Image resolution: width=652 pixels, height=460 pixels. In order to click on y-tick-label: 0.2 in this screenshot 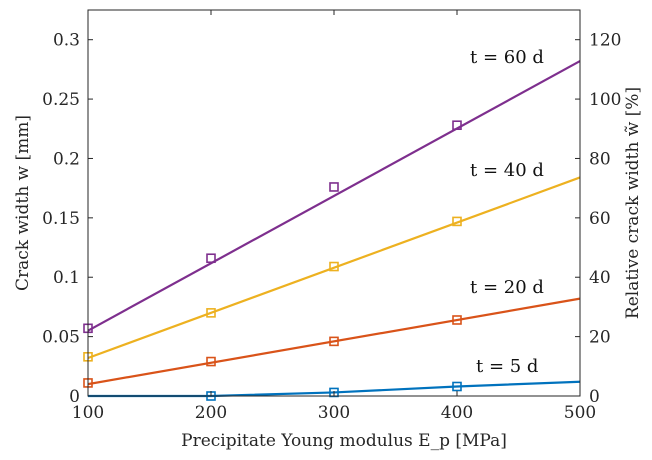, I will do `click(66, 159)`.